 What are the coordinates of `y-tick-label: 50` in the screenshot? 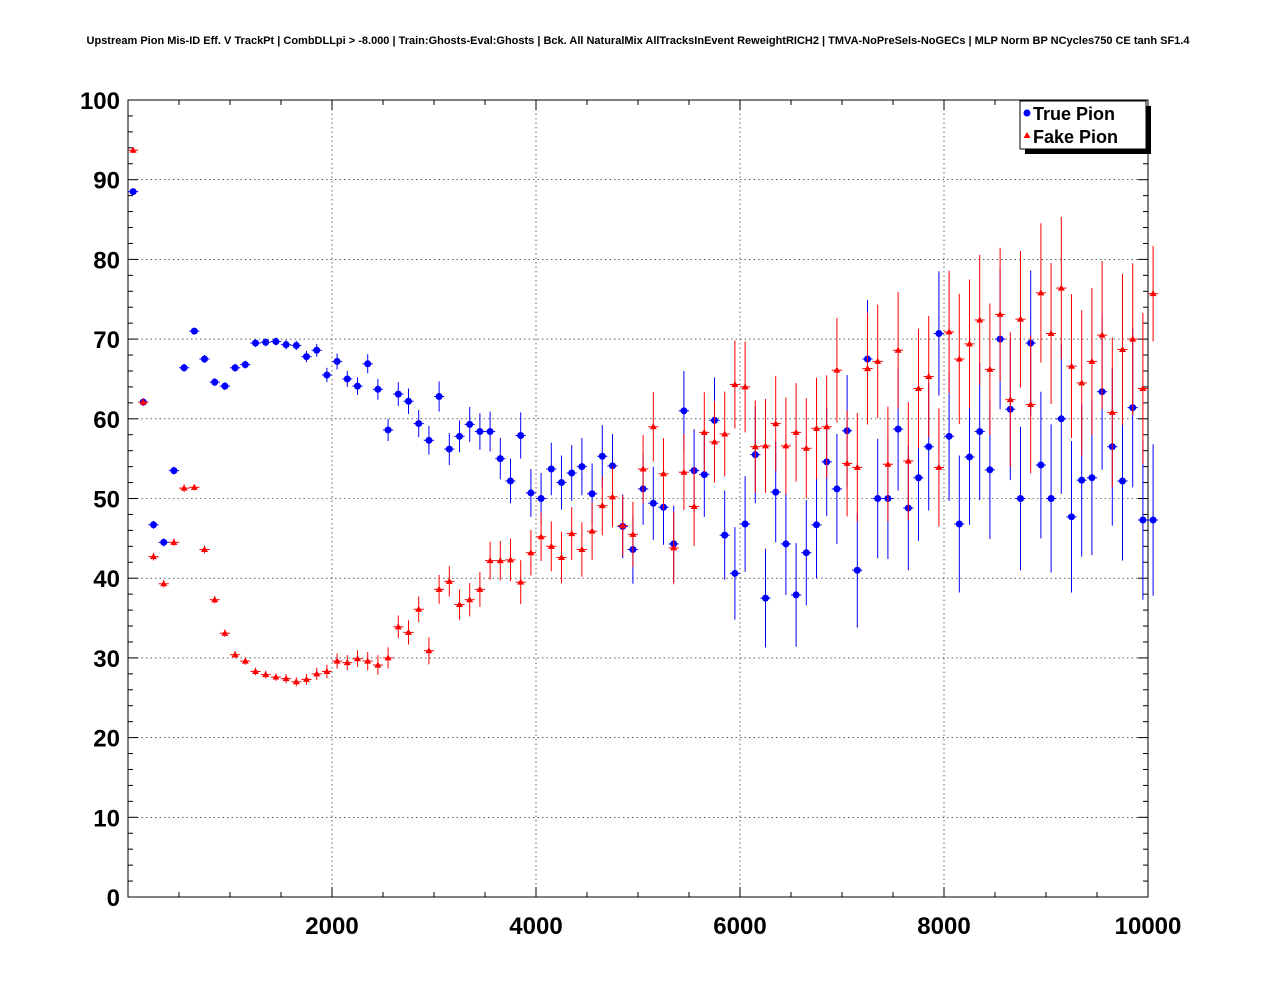 It's located at (106, 500).